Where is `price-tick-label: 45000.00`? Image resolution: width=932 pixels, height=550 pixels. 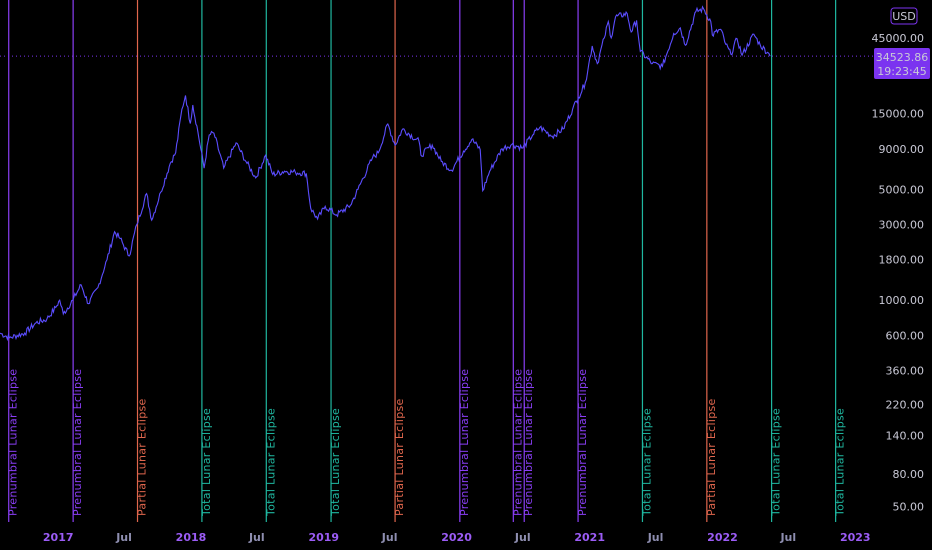
price-tick-label: 45000.00 is located at coordinates (898, 38).